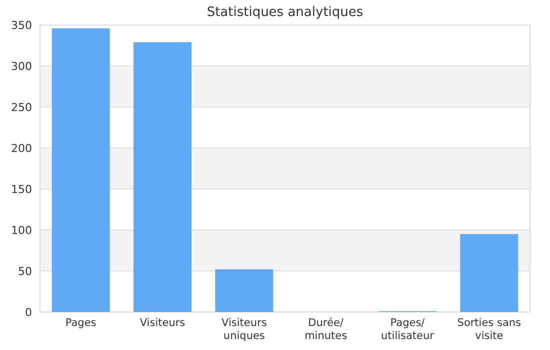 Image resolution: width=550 pixels, height=350 pixels. I want to click on y-tick-label: 0, so click(28, 312).